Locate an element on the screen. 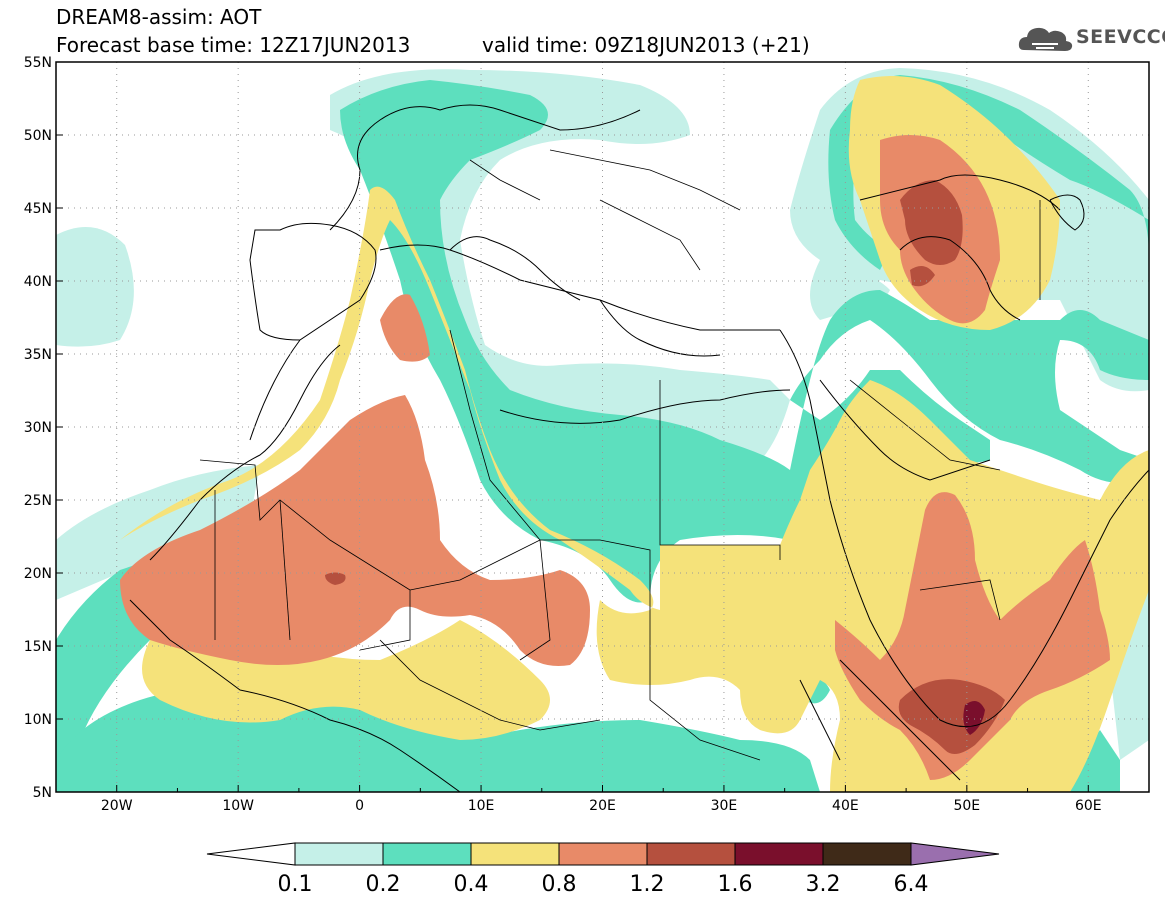  lat-tick-label: 50N is located at coordinates (38, 136).